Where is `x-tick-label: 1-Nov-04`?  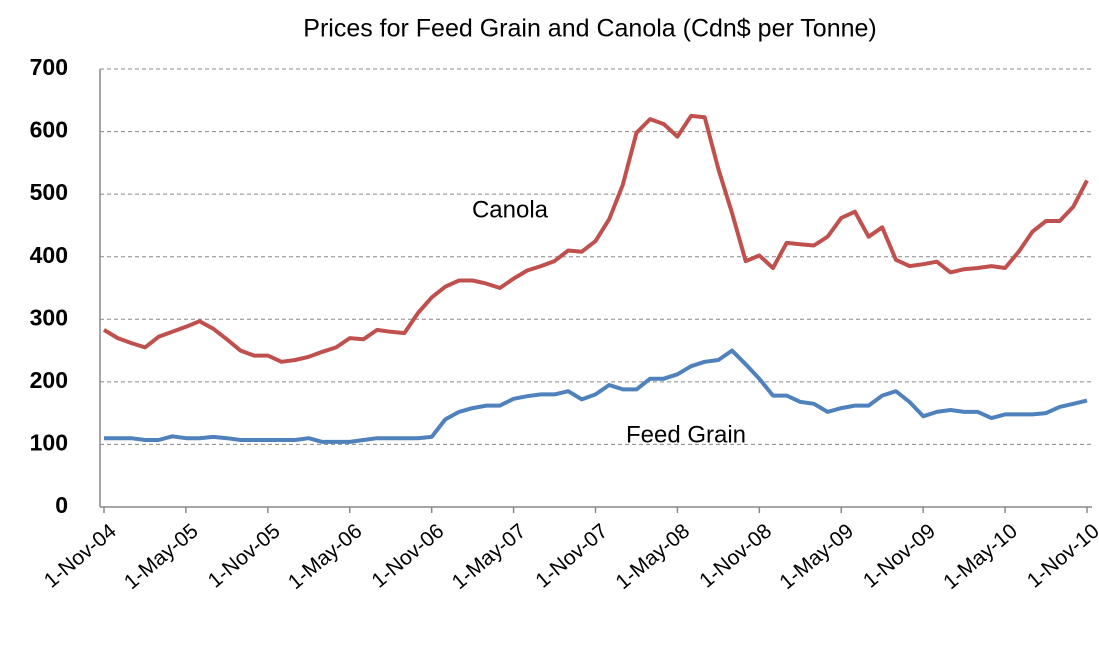 x-tick-label: 1-Nov-04 is located at coordinates (80, 555).